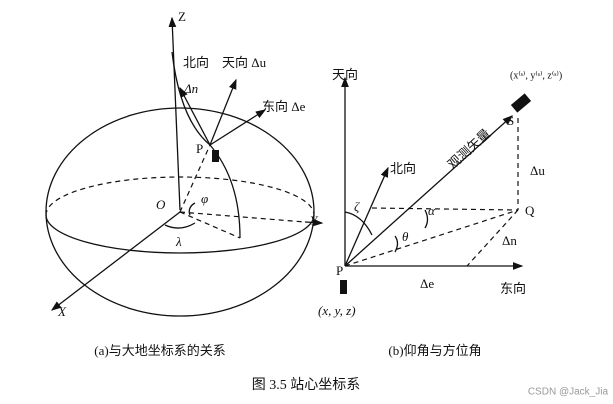 Image resolution: width=613 pixels, height=404 pixels. What do you see at coordinates (427, 283) in the screenshot?
I see `label: Δe` at bounding box center [427, 283].